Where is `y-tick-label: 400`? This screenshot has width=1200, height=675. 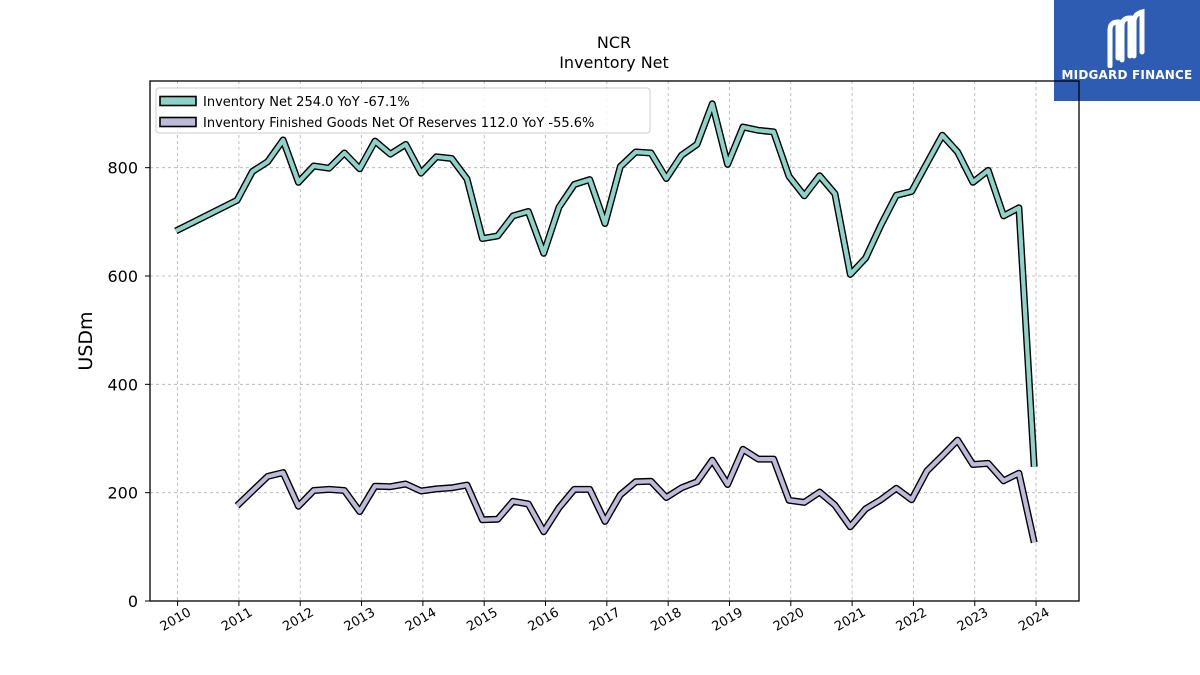 y-tick-label: 400 is located at coordinates (122, 384).